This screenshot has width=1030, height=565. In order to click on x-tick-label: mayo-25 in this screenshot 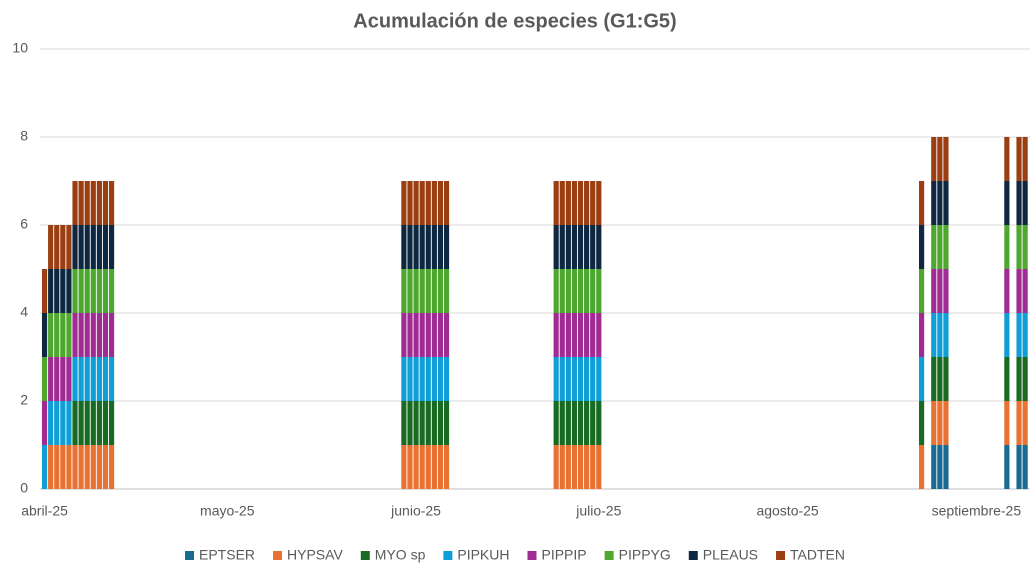, I will do `click(227, 511)`.